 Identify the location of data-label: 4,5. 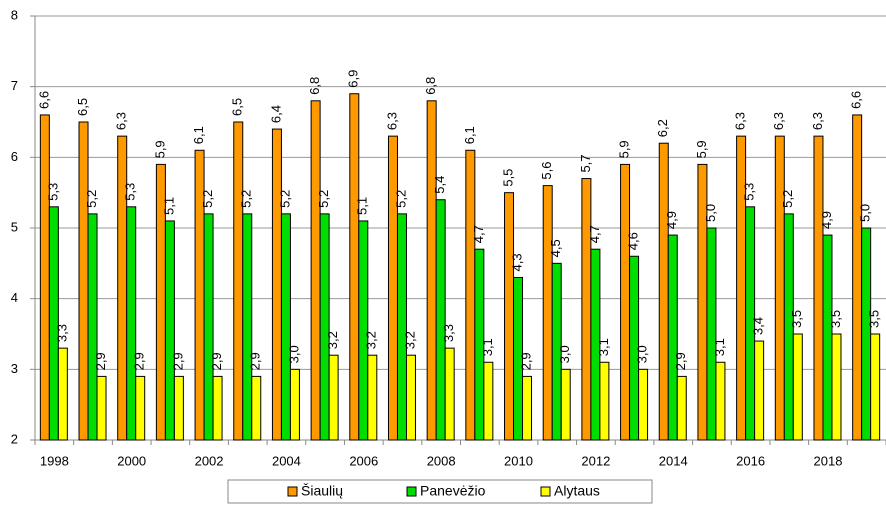
(555, 248).